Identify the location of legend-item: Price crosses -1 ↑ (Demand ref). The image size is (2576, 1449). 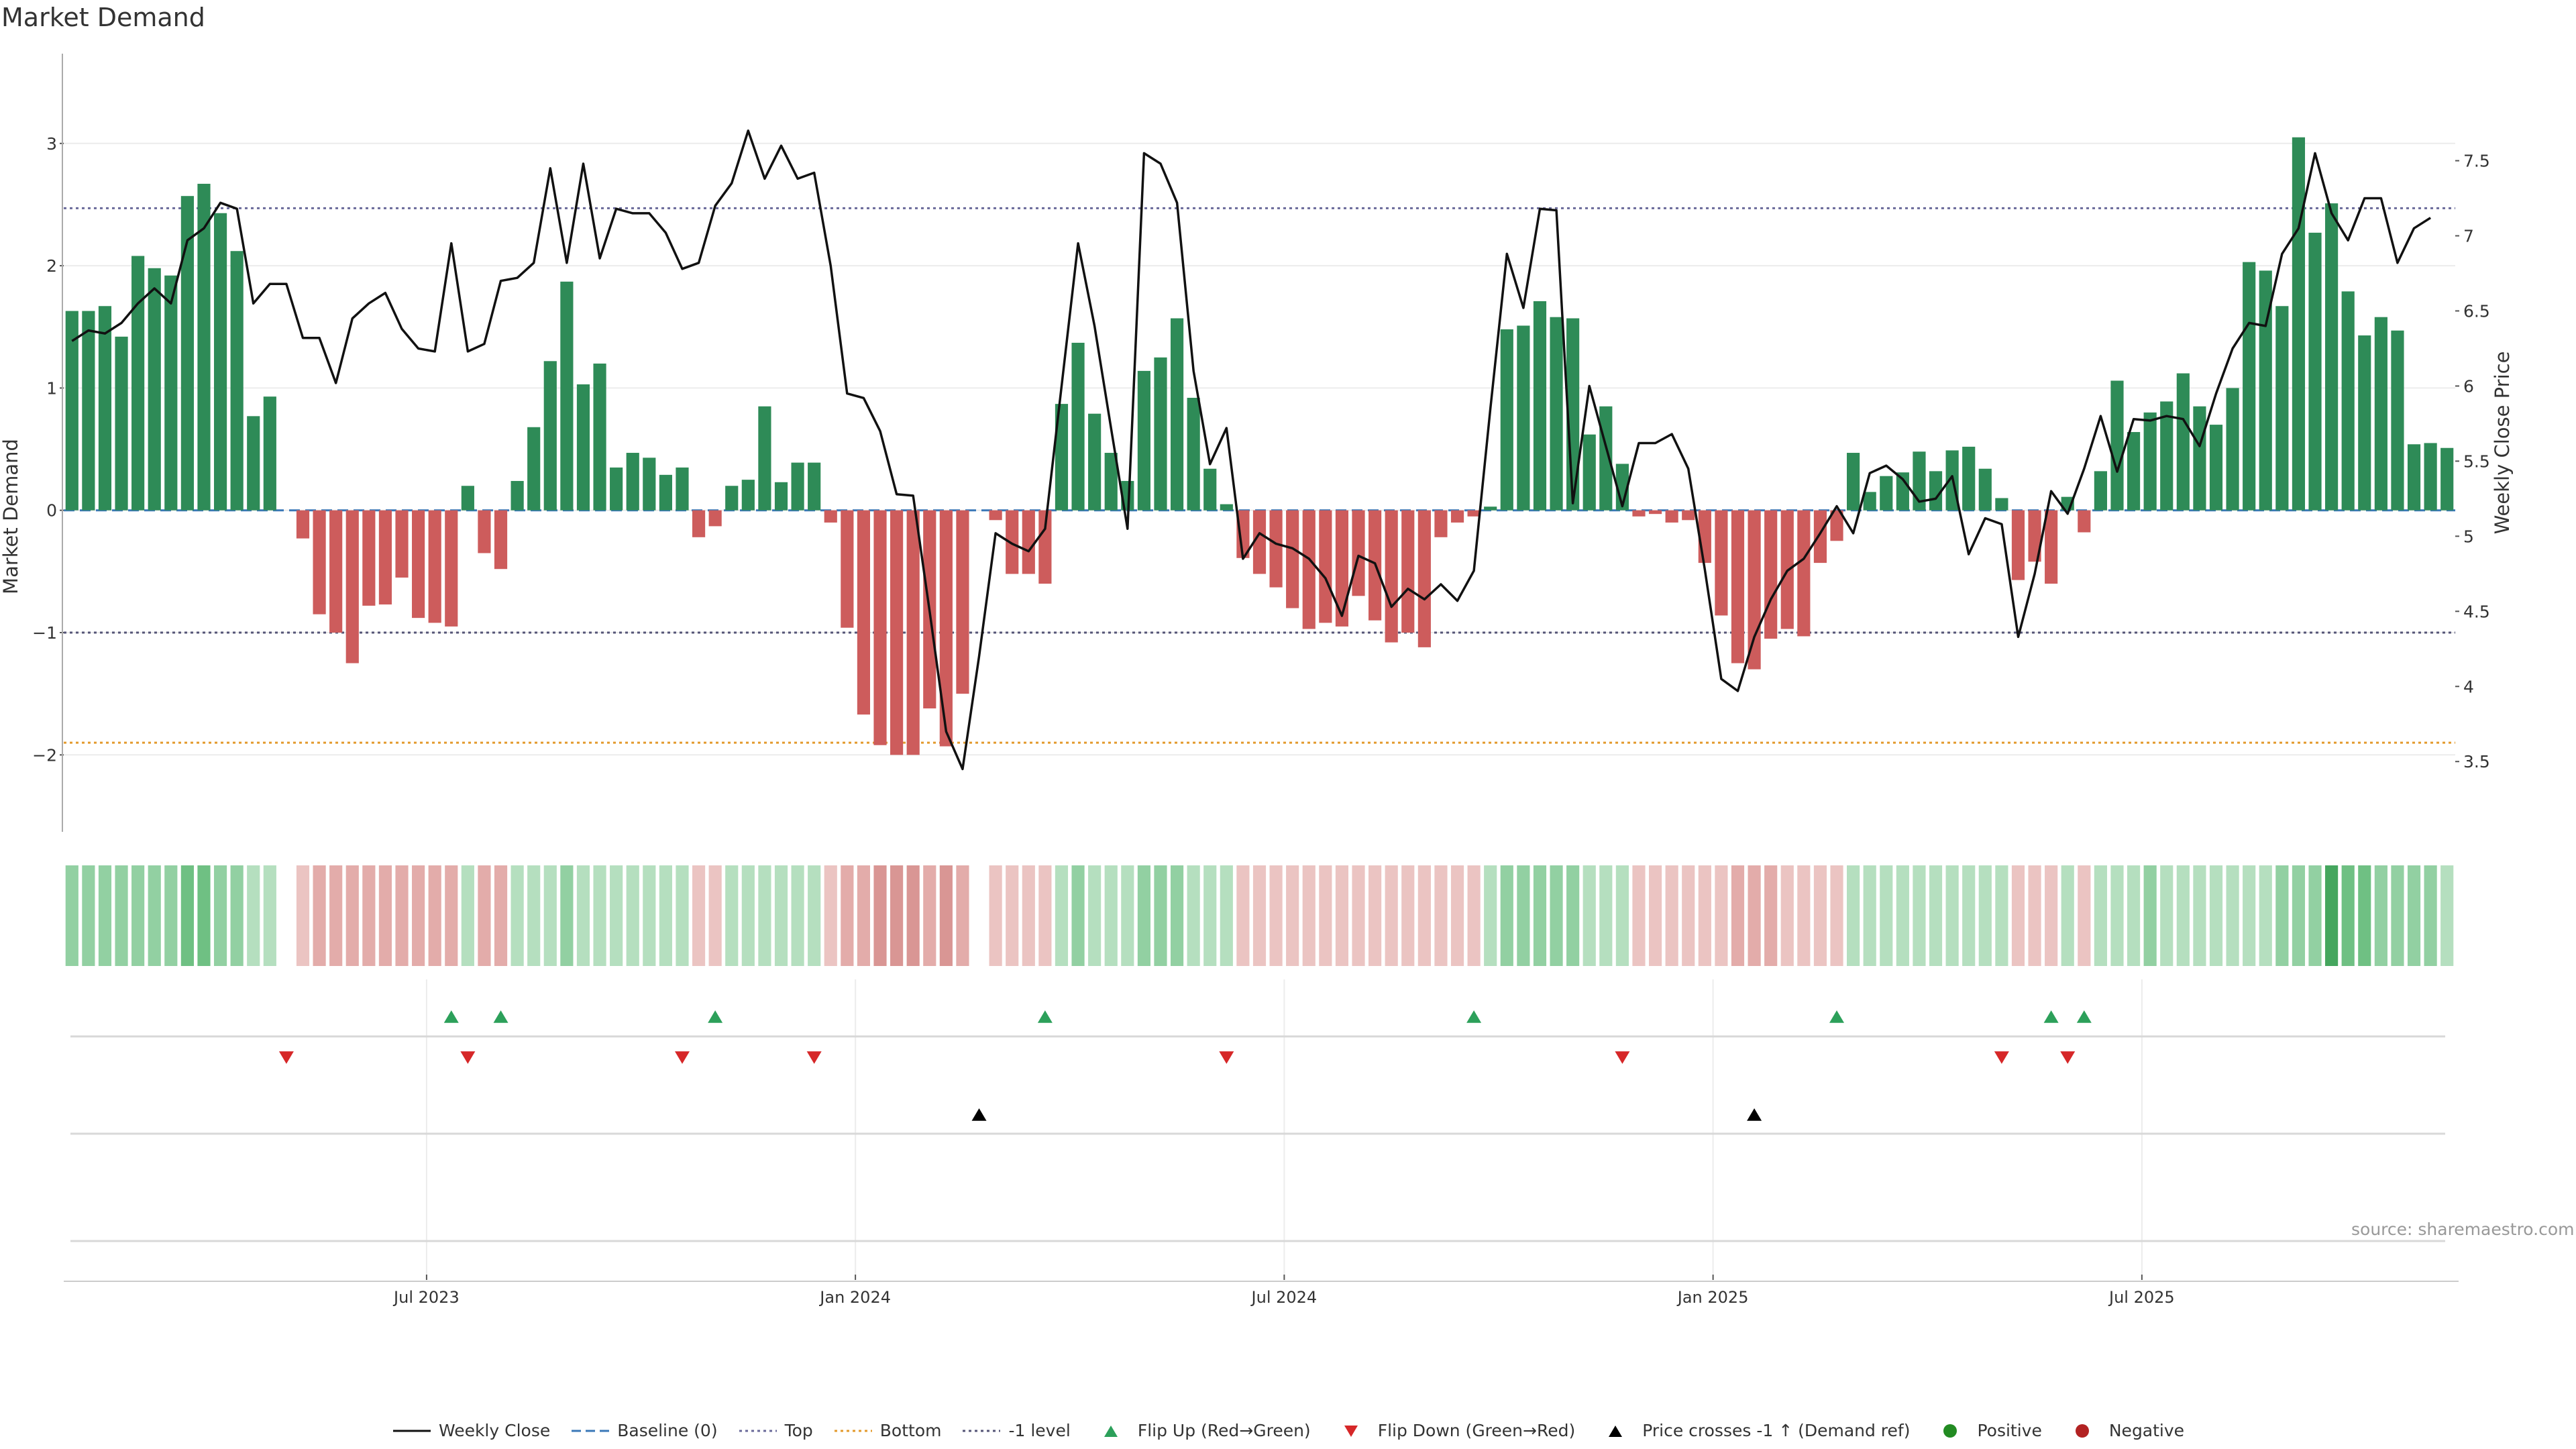
(1752, 1430).